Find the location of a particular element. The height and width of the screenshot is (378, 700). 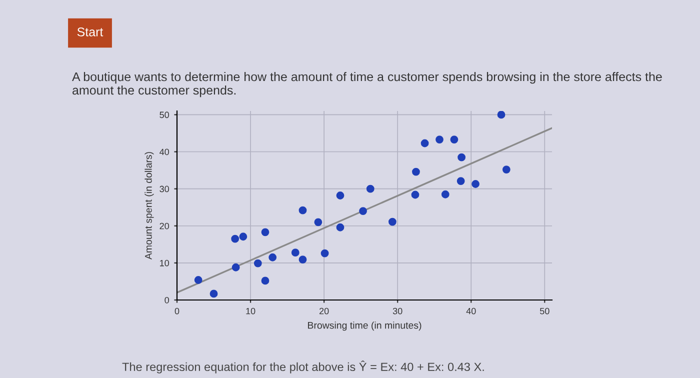

x-tick-label: 50 is located at coordinates (545, 311).